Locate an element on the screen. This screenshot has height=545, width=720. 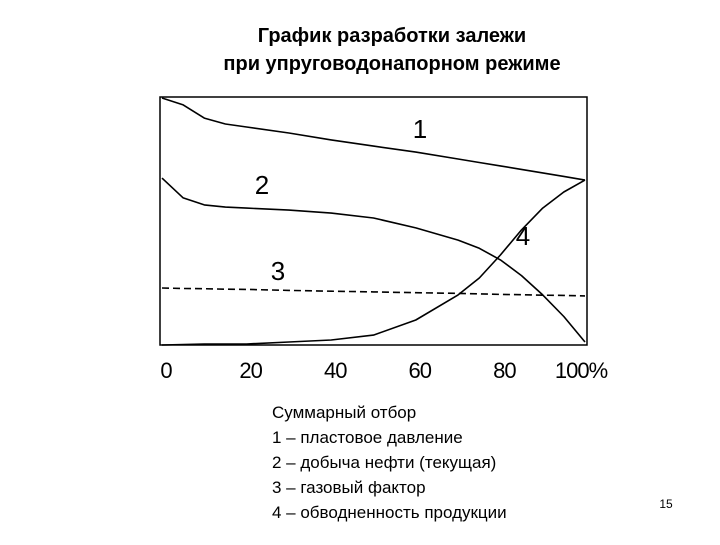
x-tick-label: 80 is located at coordinates (504, 370).